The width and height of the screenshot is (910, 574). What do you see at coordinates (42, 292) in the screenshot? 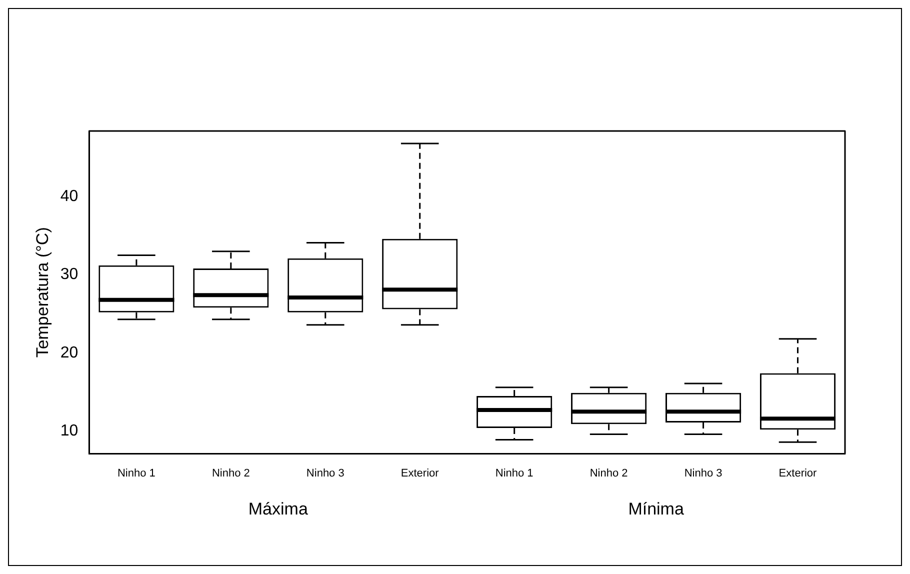
I see `y-axis-title: Temperatura (°C)` at bounding box center [42, 292].